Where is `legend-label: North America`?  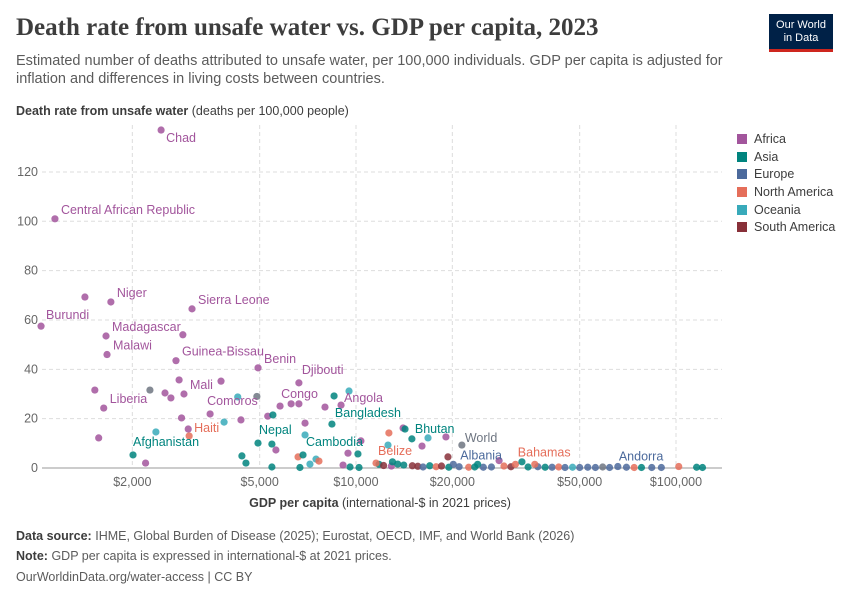
legend-label: North America is located at coordinates (794, 191).